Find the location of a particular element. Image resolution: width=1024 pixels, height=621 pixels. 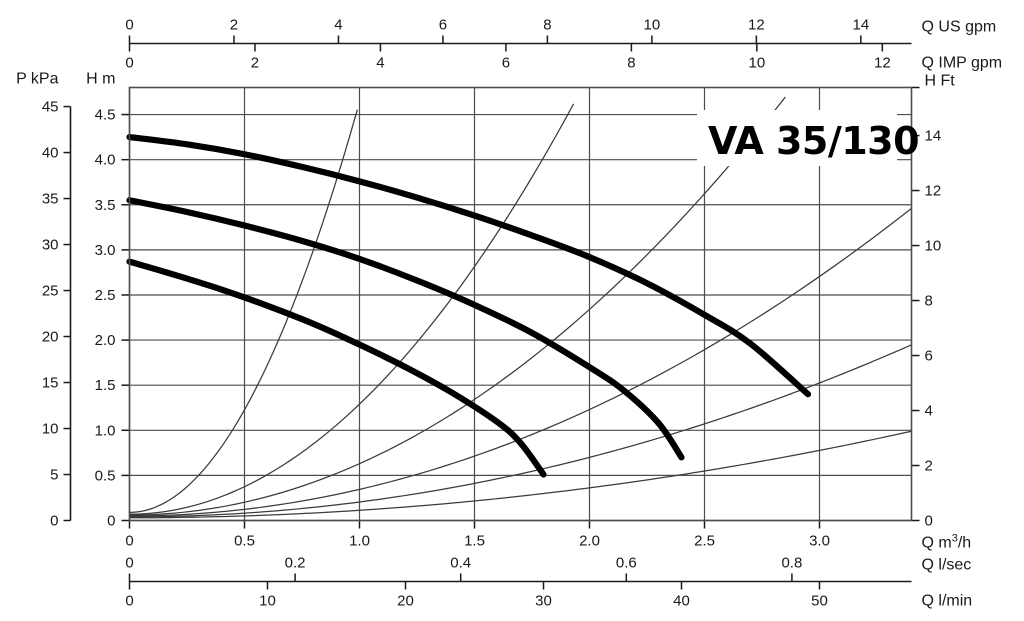

pump-performance-curve is located at coordinates (336, 368).